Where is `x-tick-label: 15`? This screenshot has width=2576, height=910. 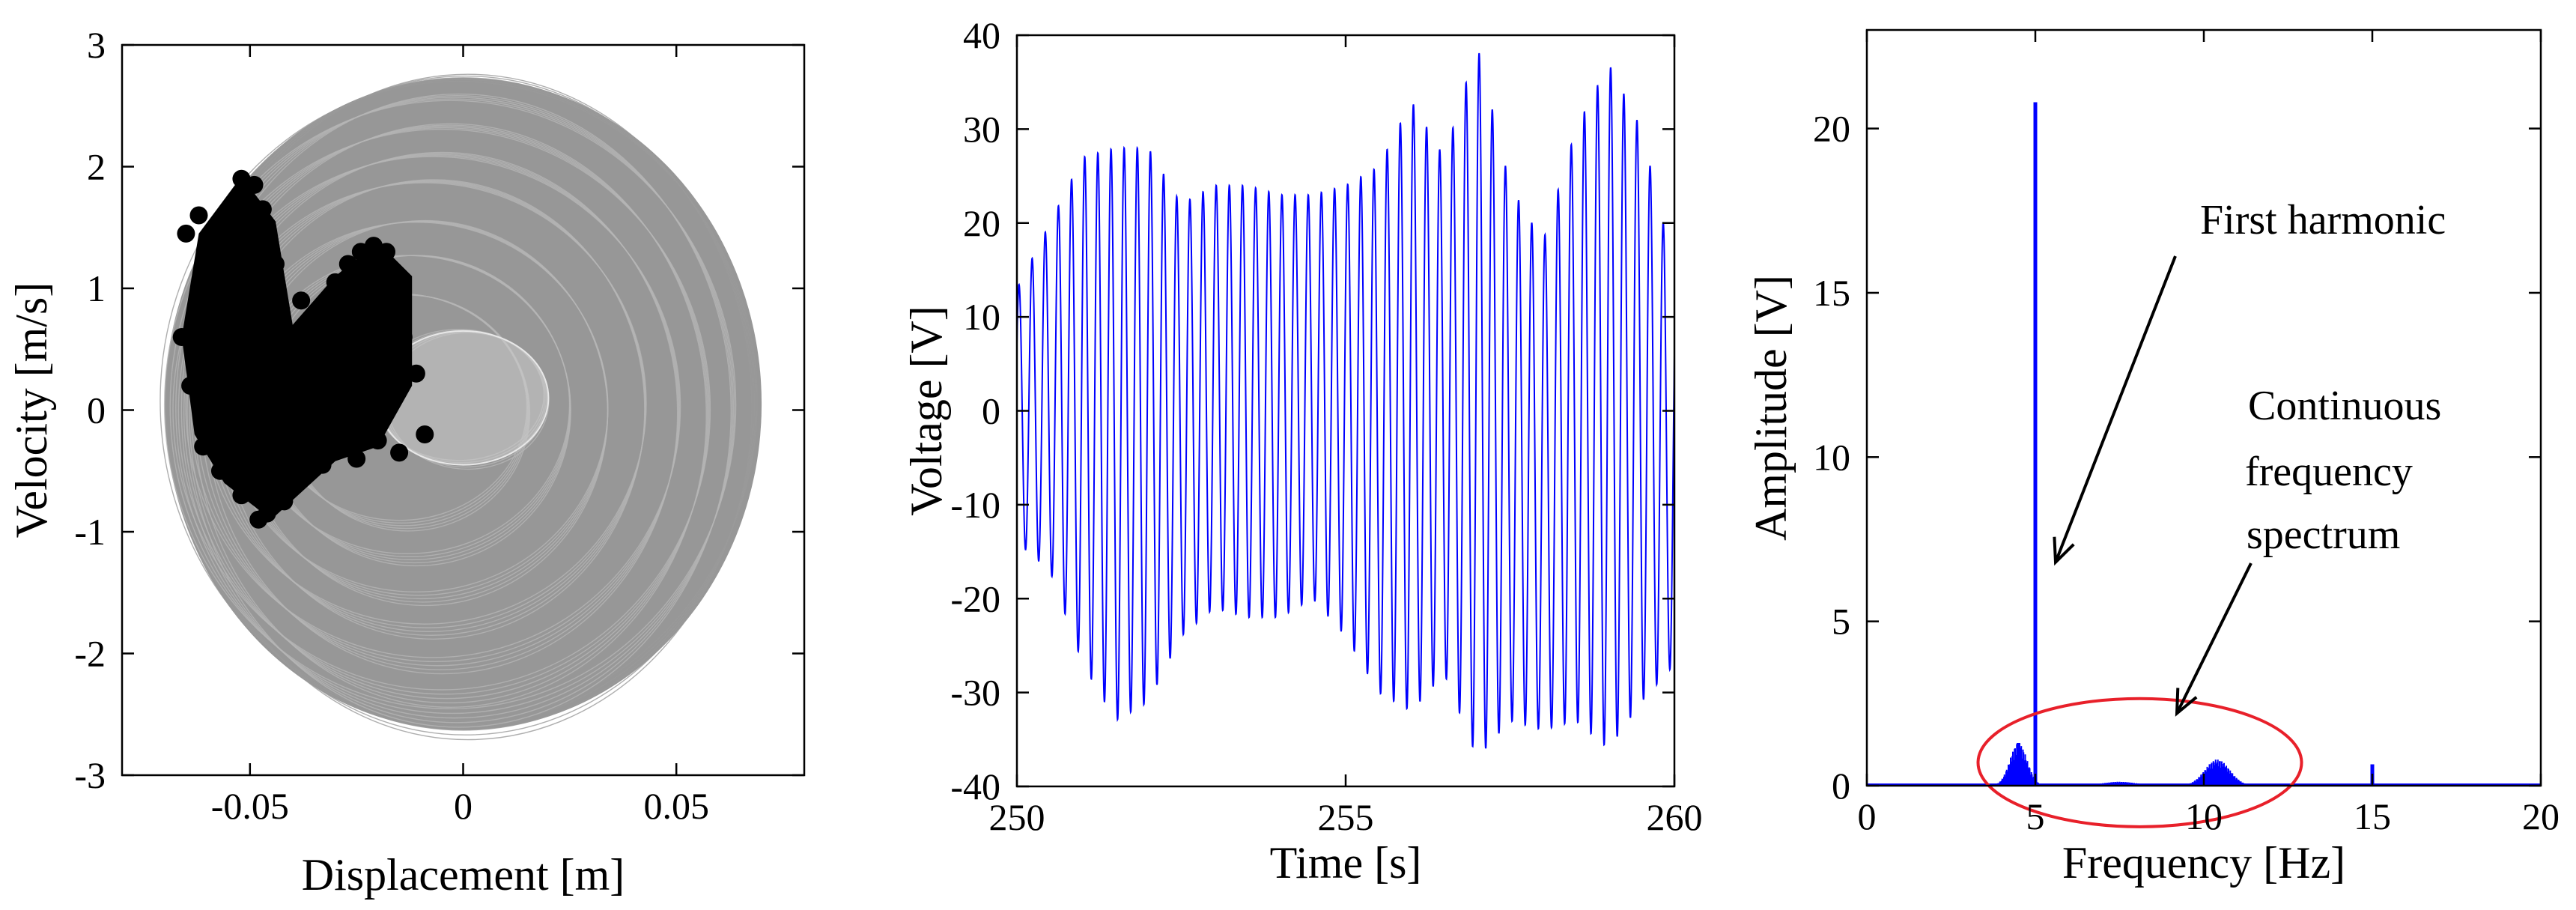 x-tick-label: 15 is located at coordinates (2372, 816).